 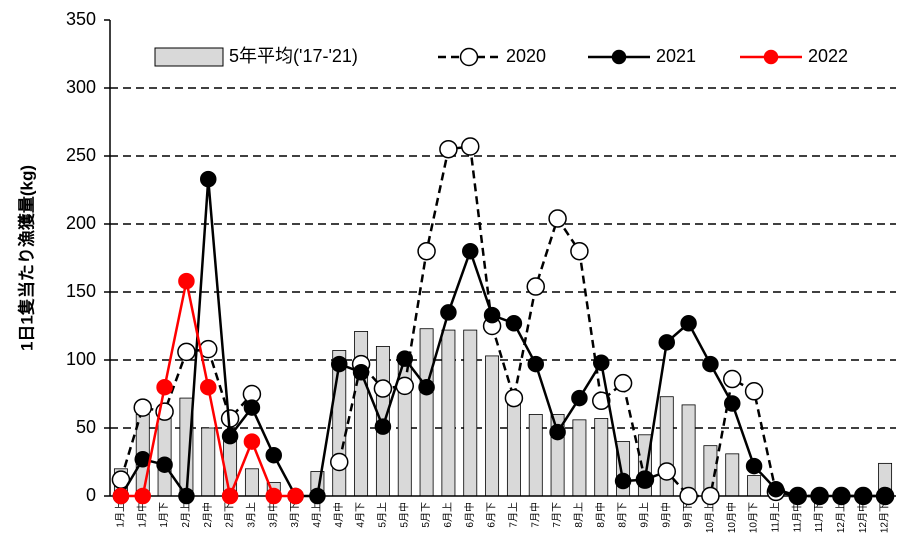 What do you see at coordinates (189, 57) in the screenshot?
I see `legend-swatch` at bounding box center [189, 57].